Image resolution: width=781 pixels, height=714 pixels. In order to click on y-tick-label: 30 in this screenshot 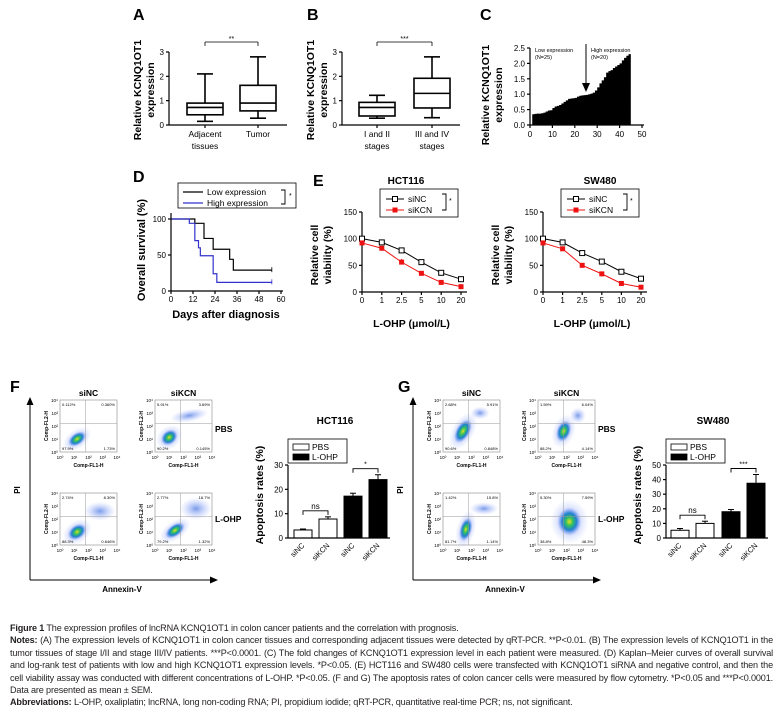, I will do `click(656, 494)`.